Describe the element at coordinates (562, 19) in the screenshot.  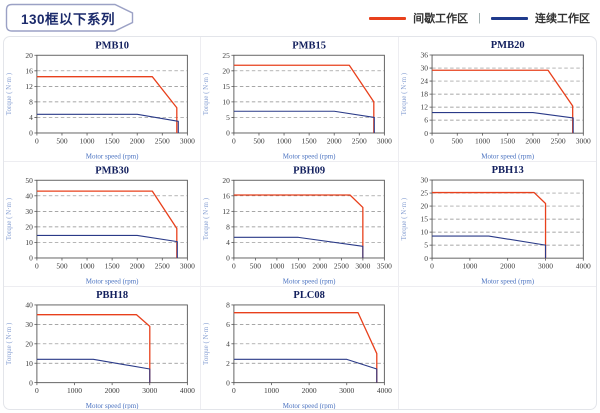
I see `legend-label-continuous: 连续工作区` at that location.